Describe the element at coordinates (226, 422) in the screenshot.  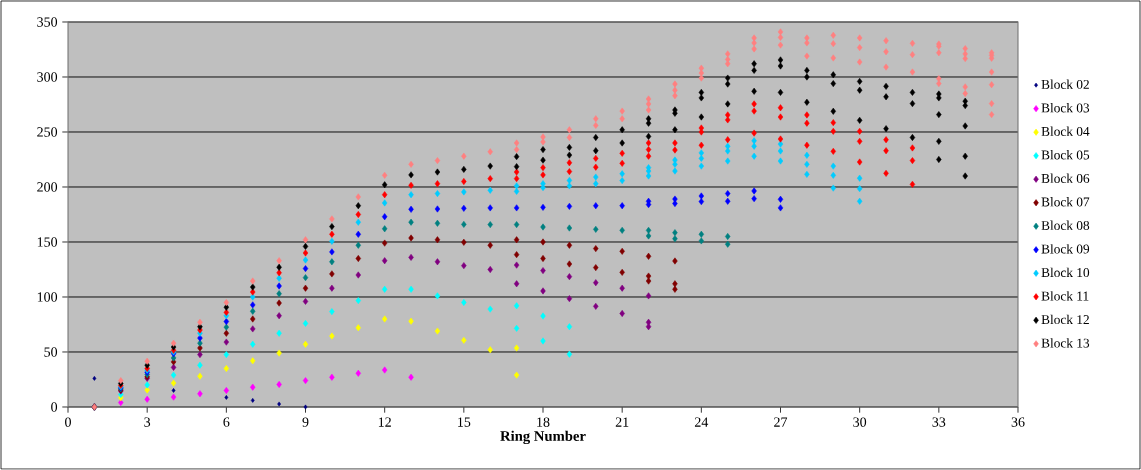
I see `x-tick-label: 6` at that location.